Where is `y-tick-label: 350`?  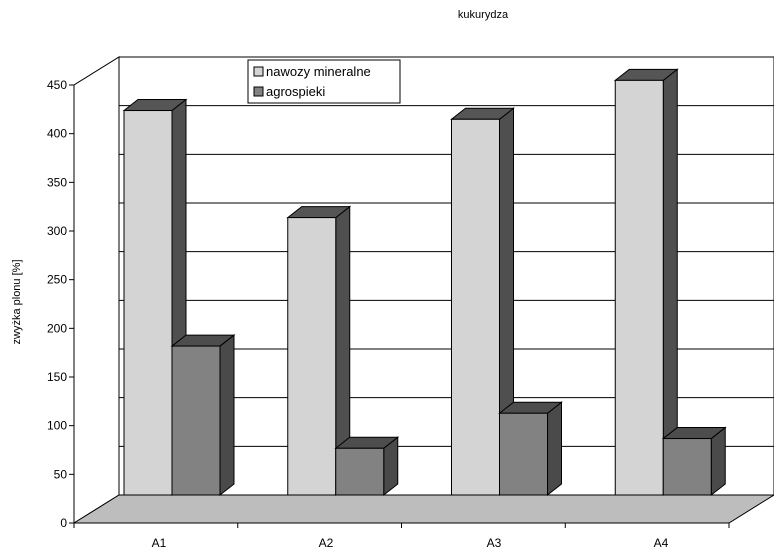
y-tick-label: 350 is located at coordinates (57, 182).